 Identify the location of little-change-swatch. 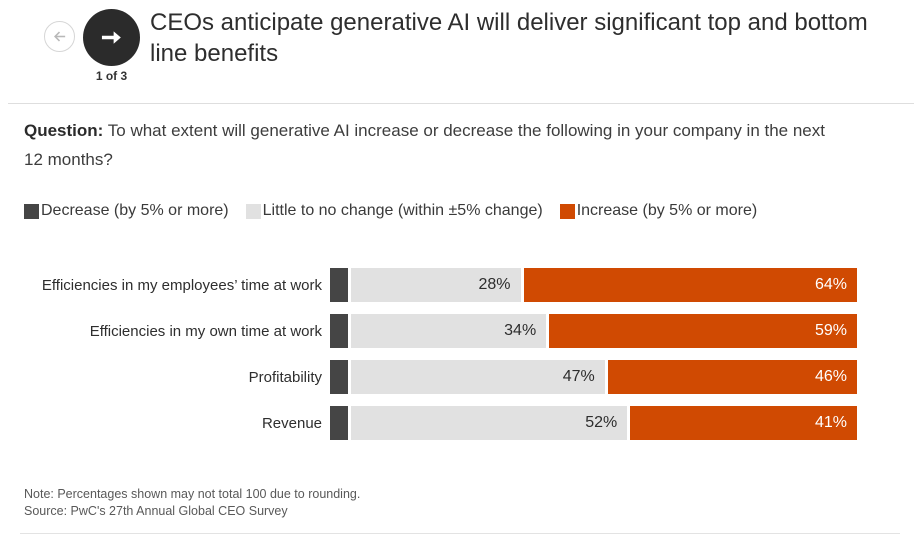
(253, 211).